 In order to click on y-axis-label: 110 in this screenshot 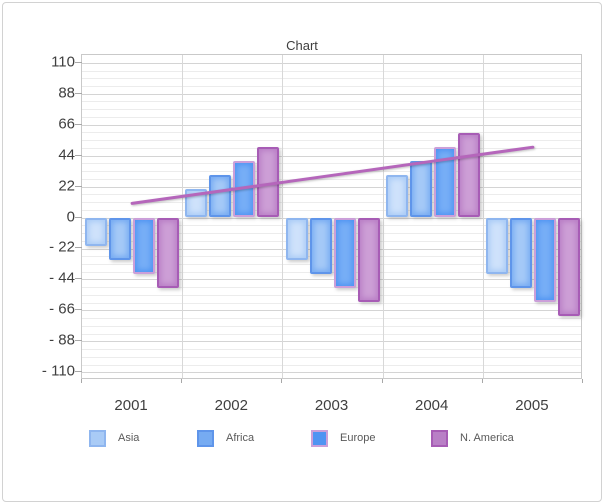, I will do `click(63, 62)`.